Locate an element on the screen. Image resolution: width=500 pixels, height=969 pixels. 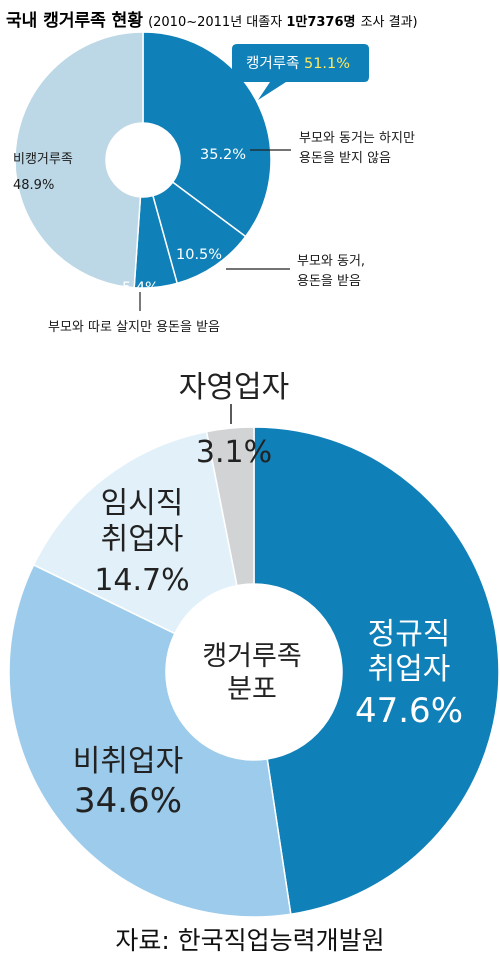
callout-box is located at coordinates (300, 72).